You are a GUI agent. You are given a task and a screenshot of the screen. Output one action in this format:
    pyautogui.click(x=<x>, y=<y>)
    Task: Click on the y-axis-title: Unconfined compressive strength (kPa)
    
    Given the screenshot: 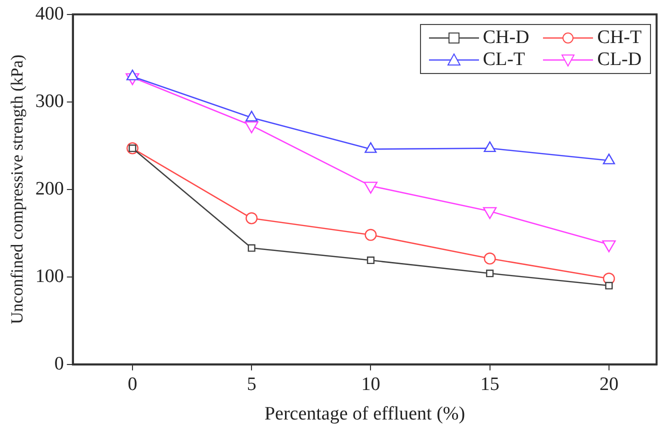 What is the action you would take?
    pyautogui.click(x=17, y=189)
    